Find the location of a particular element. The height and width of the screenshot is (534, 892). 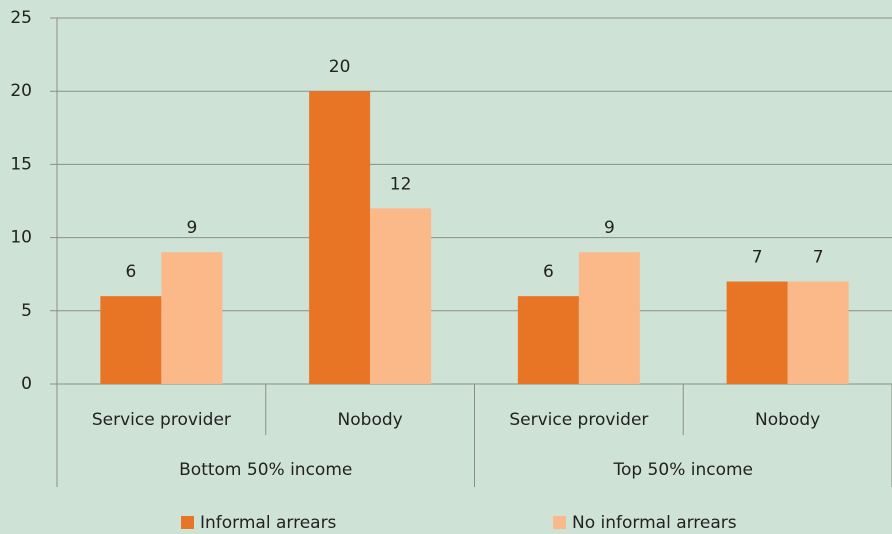

data-label: 20 is located at coordinates (340, 67).